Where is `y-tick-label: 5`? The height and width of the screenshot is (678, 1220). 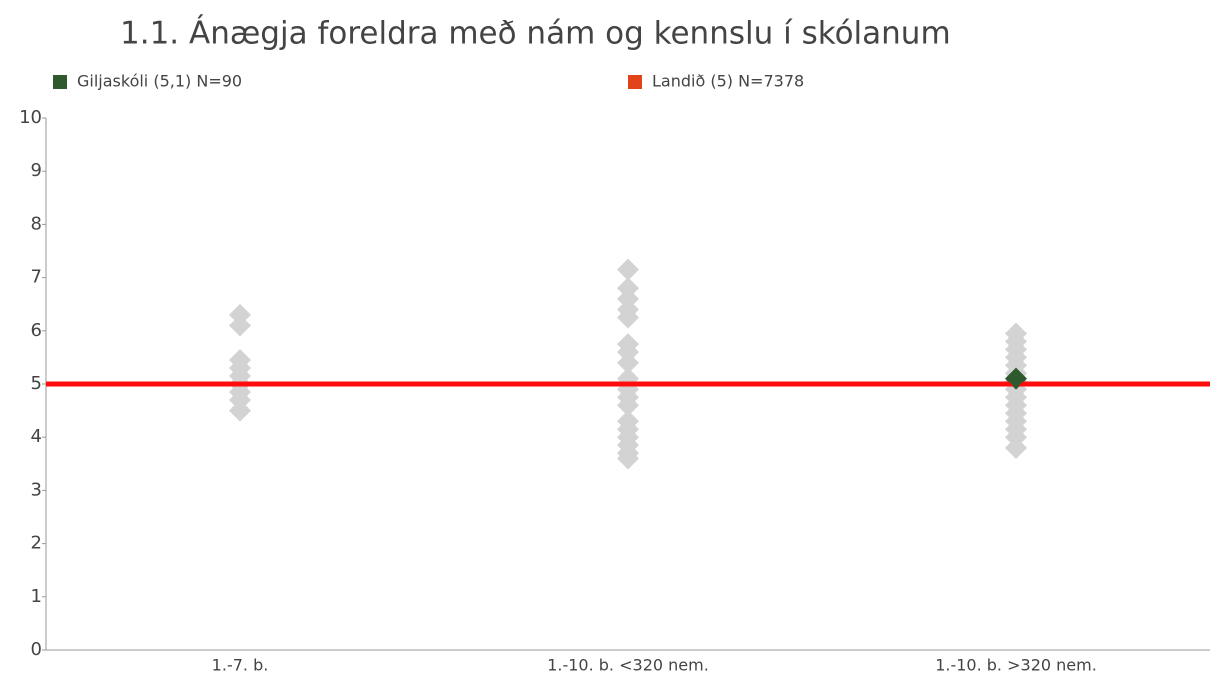
y-tick-label: 5 is located at coordinates (36, 383).